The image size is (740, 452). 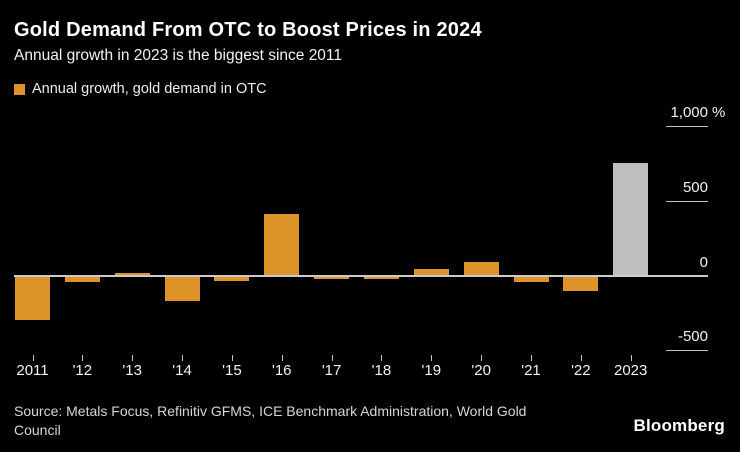 What do you see at coordinates (431, 272) in the screenshot?
I see `bar-'19` at bounding box center [431, 272].